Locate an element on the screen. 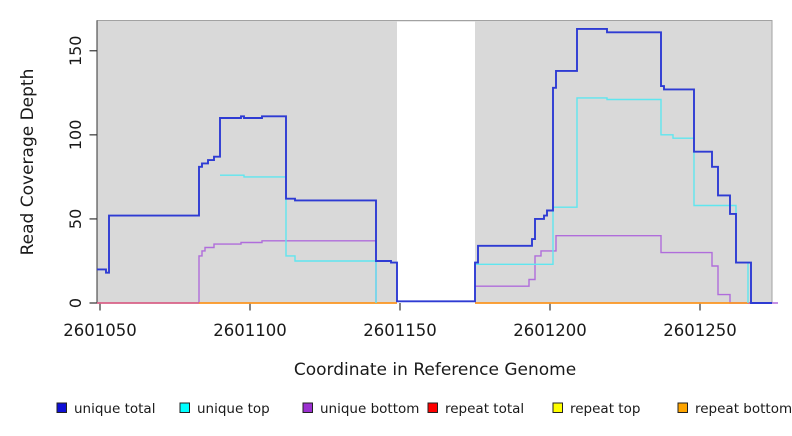  legend-label-unique-bottom: unique bottom is located at coordinates (369, 409).